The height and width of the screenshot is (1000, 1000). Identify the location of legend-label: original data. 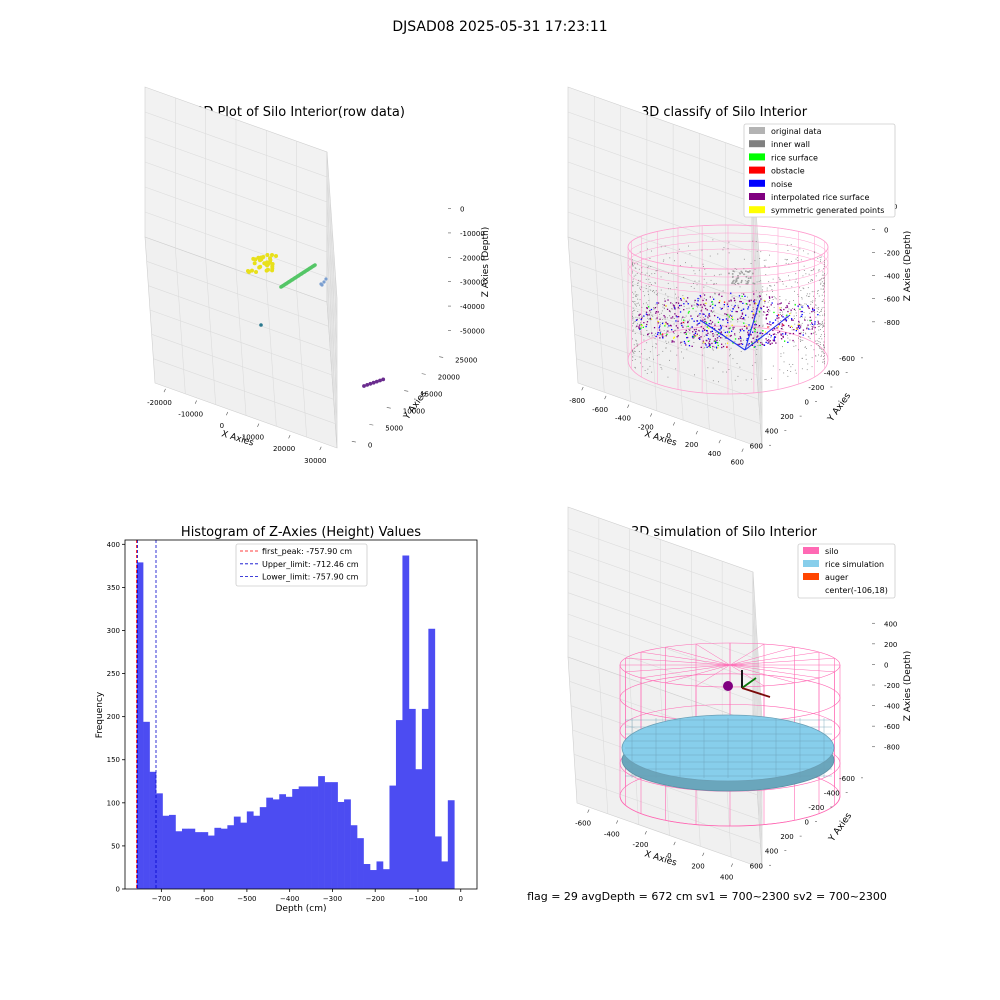
(796, 131).